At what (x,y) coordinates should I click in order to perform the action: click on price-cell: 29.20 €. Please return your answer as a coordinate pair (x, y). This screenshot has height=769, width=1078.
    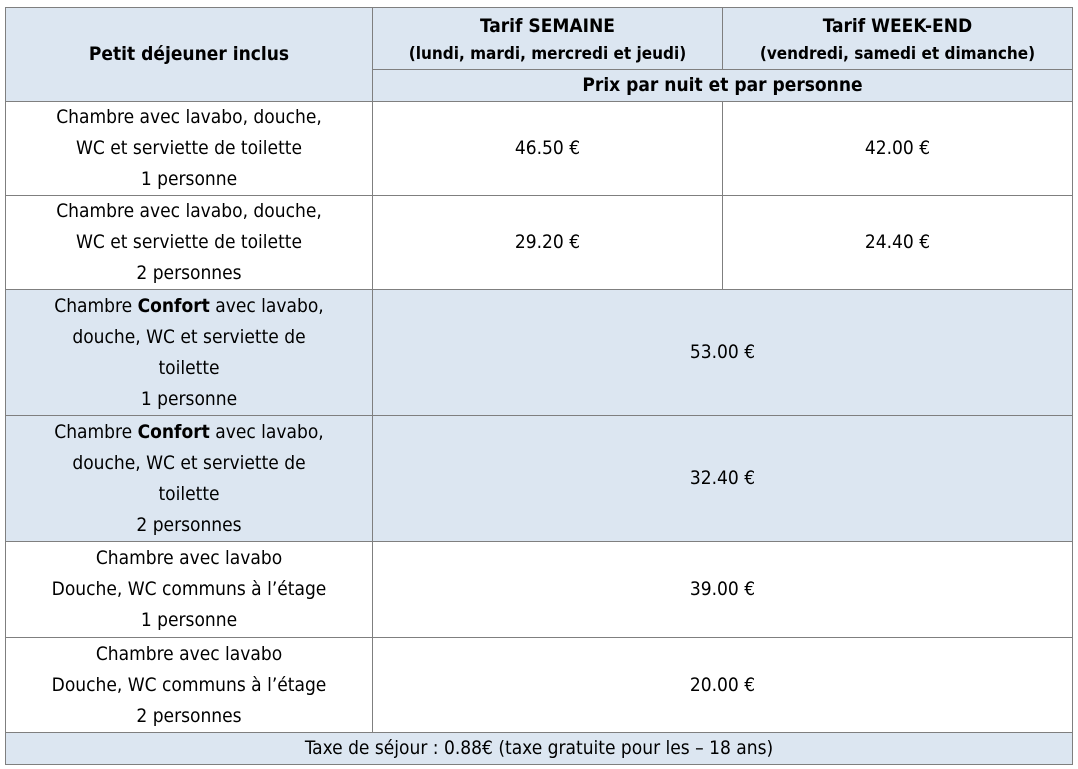
    Looking at the image, I should click on (547, 242).